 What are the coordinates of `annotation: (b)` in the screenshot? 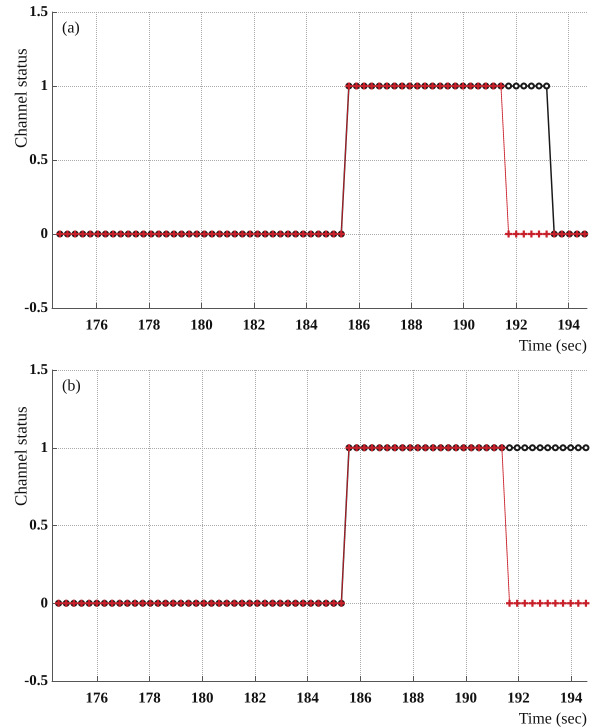 It's located at (71, 386).